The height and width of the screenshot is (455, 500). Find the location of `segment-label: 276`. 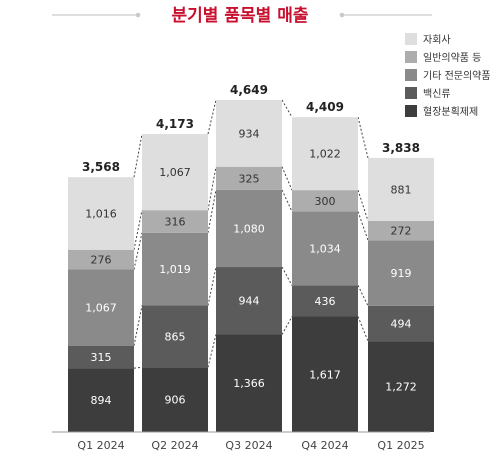

segment-label: 276 is located at coordinates (101, 260).